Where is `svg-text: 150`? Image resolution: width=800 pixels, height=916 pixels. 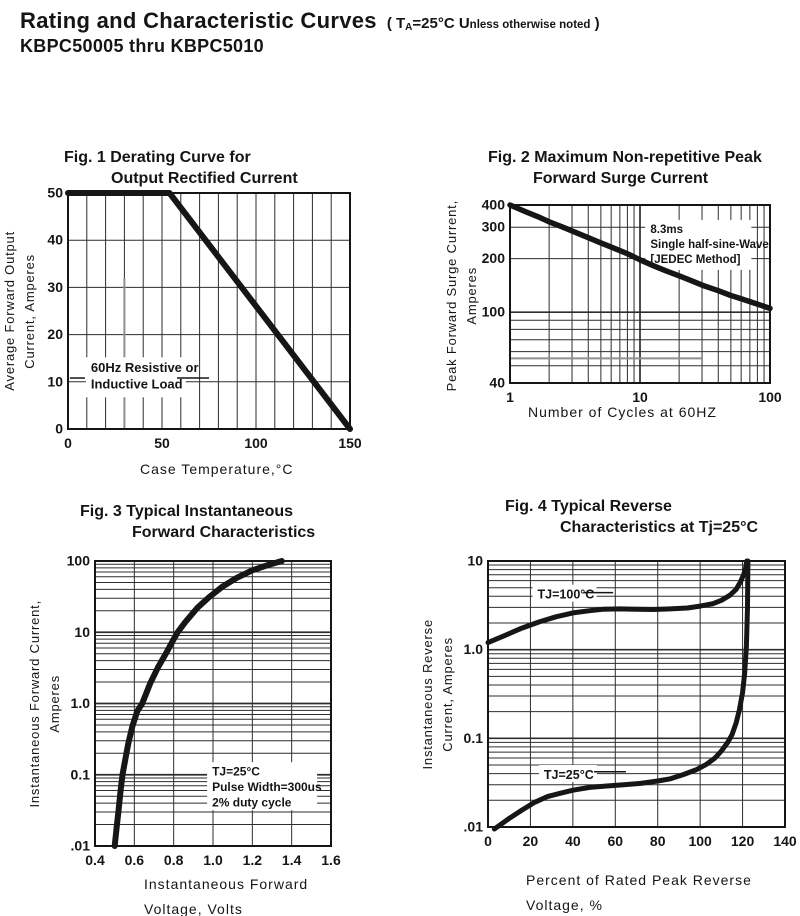
svg-text: 150 is located at coordinates (350, 443).